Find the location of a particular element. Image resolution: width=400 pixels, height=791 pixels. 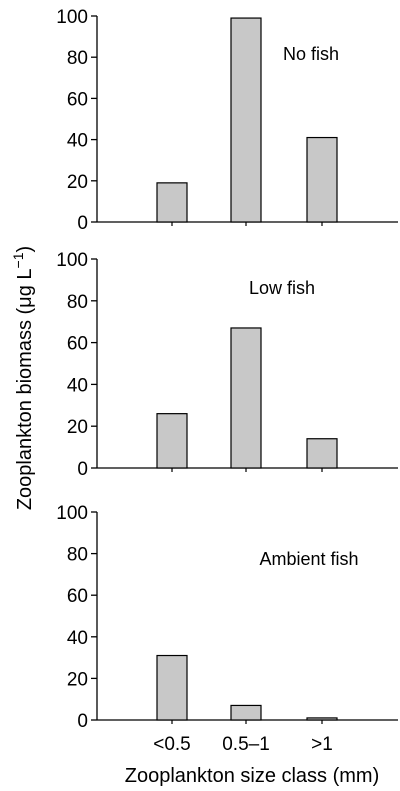

x-axis-title: Zooplankton size class (mm) is located at coordinates (252, 776).